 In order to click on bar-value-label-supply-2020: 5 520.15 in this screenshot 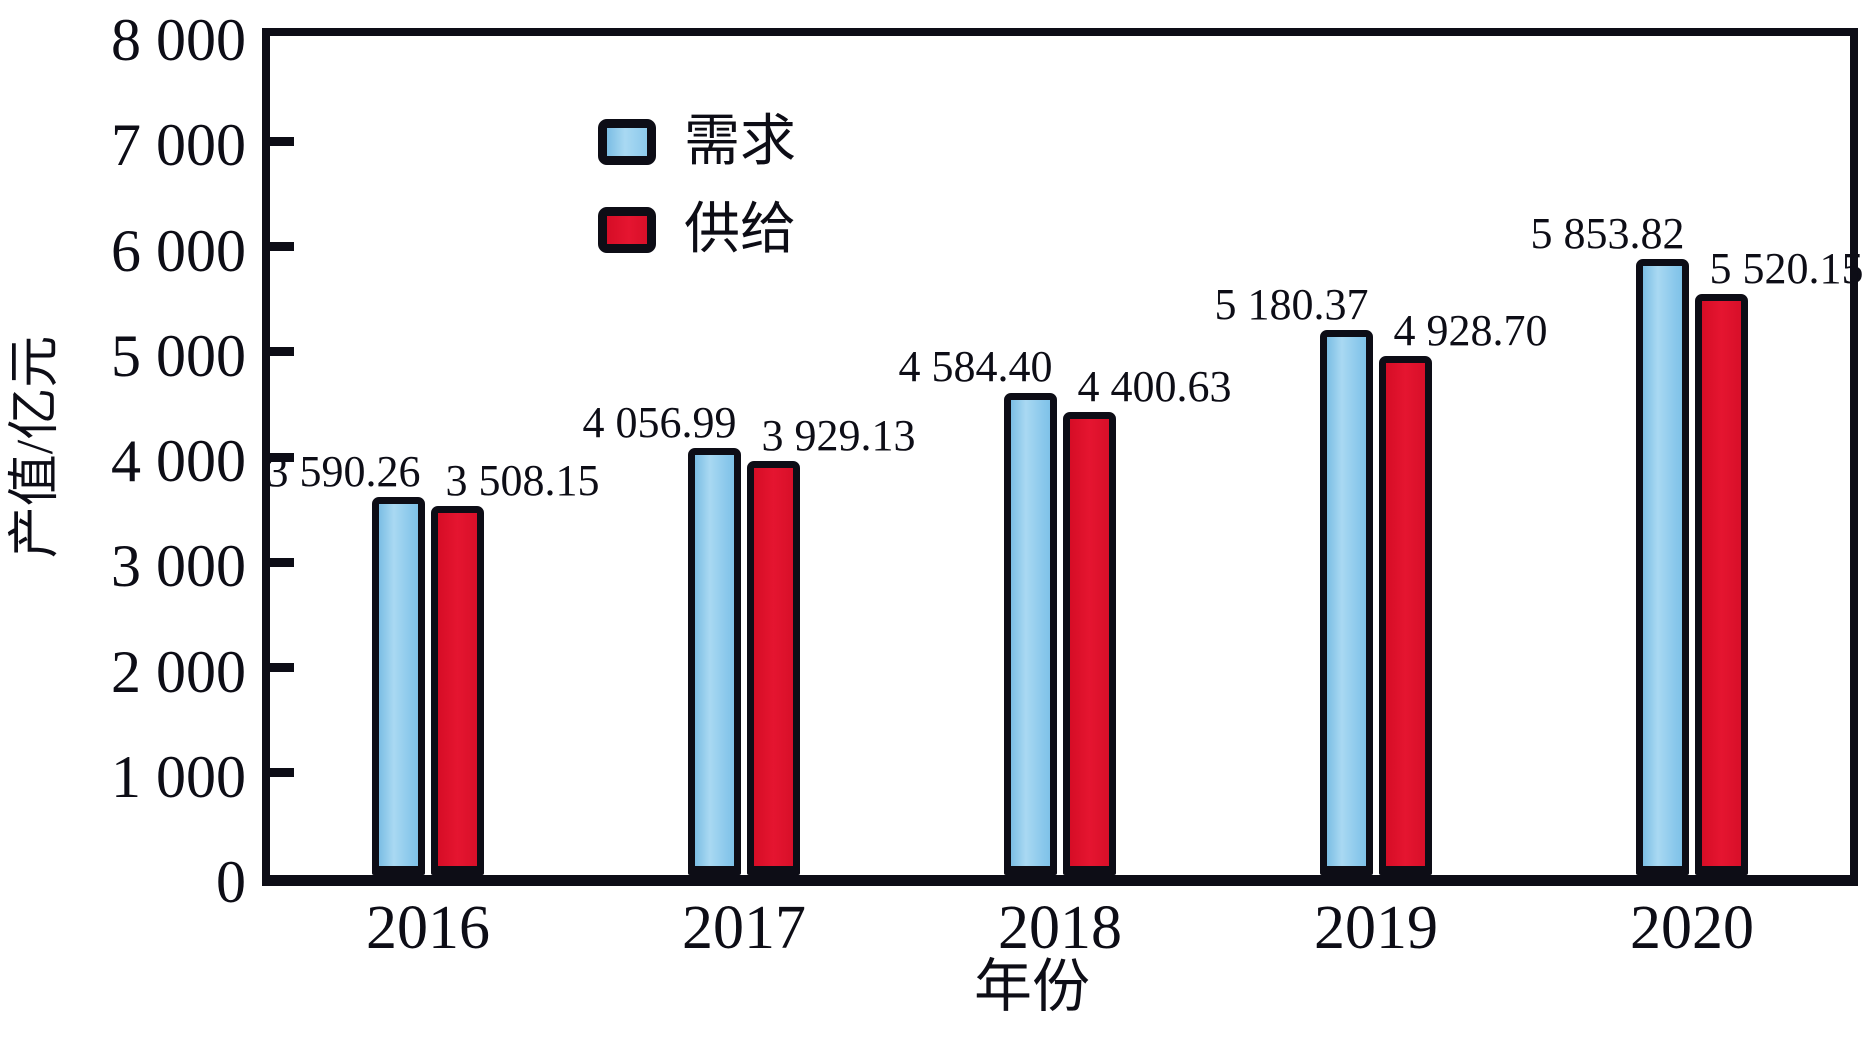, I will do `click(1786, 268)`.